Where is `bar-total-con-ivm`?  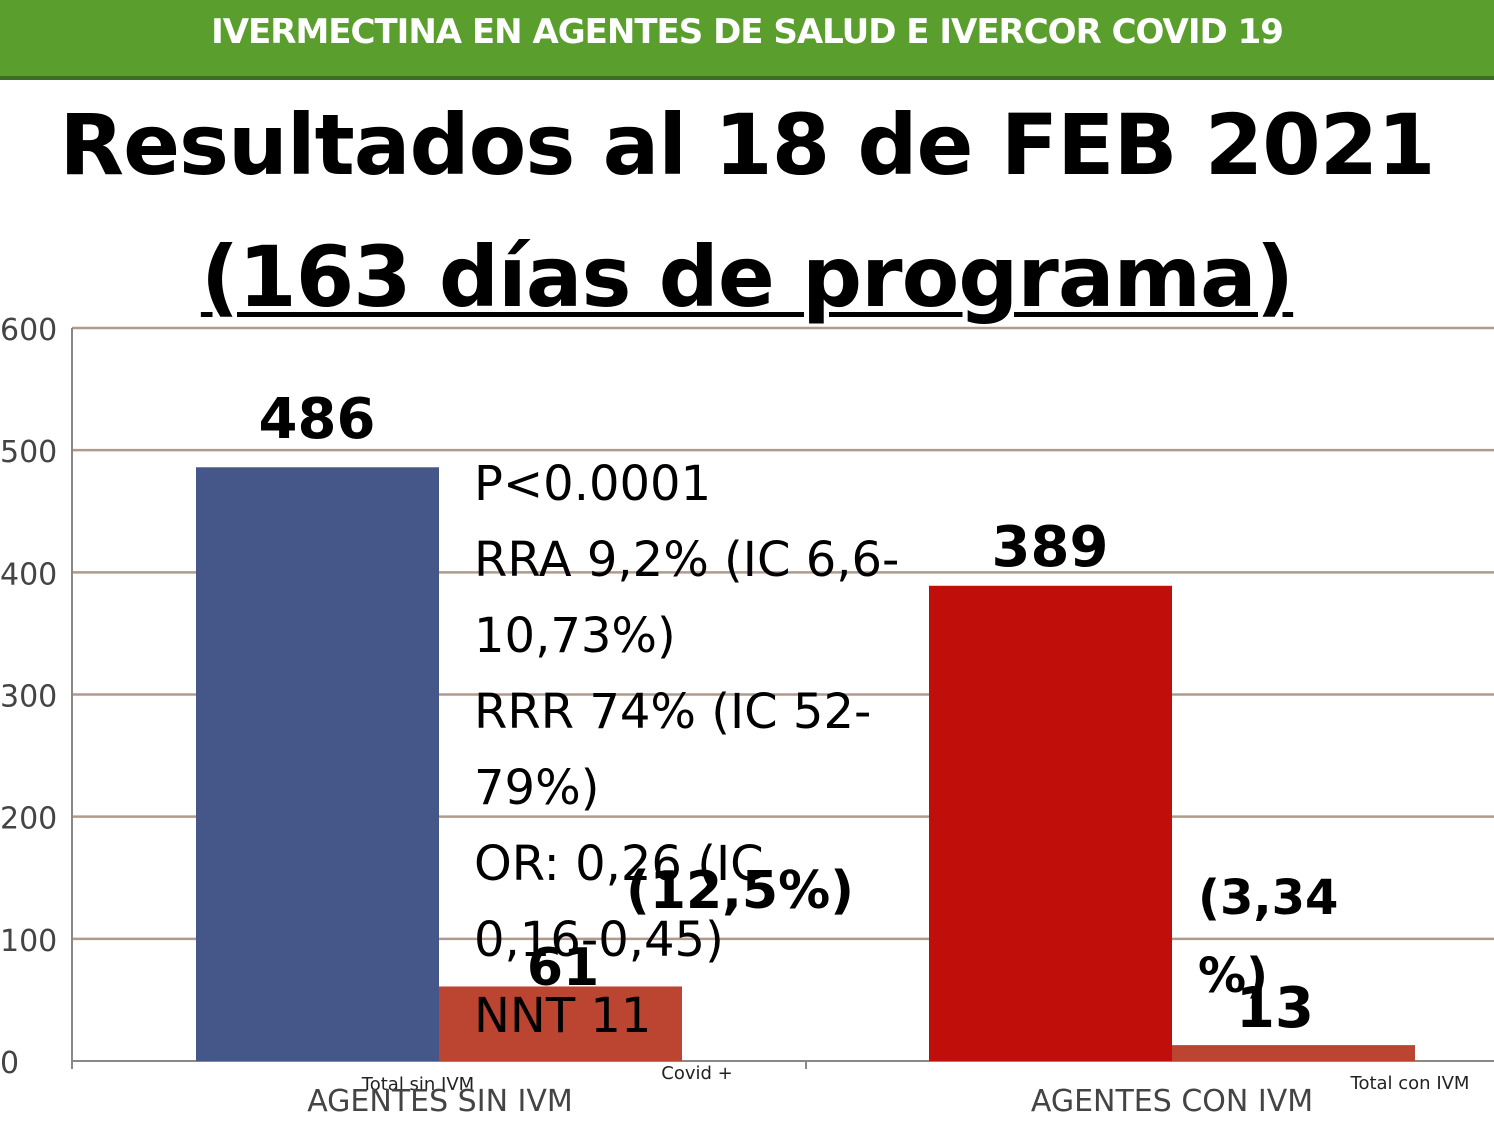
bar-total-con-ivm is located at coordinates (1050, 823).